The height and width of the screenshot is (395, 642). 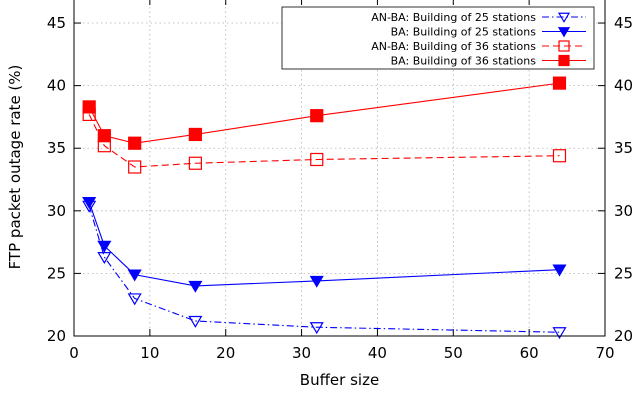 I want to click on y-tick-label: 40, so click(x=56, y=86).